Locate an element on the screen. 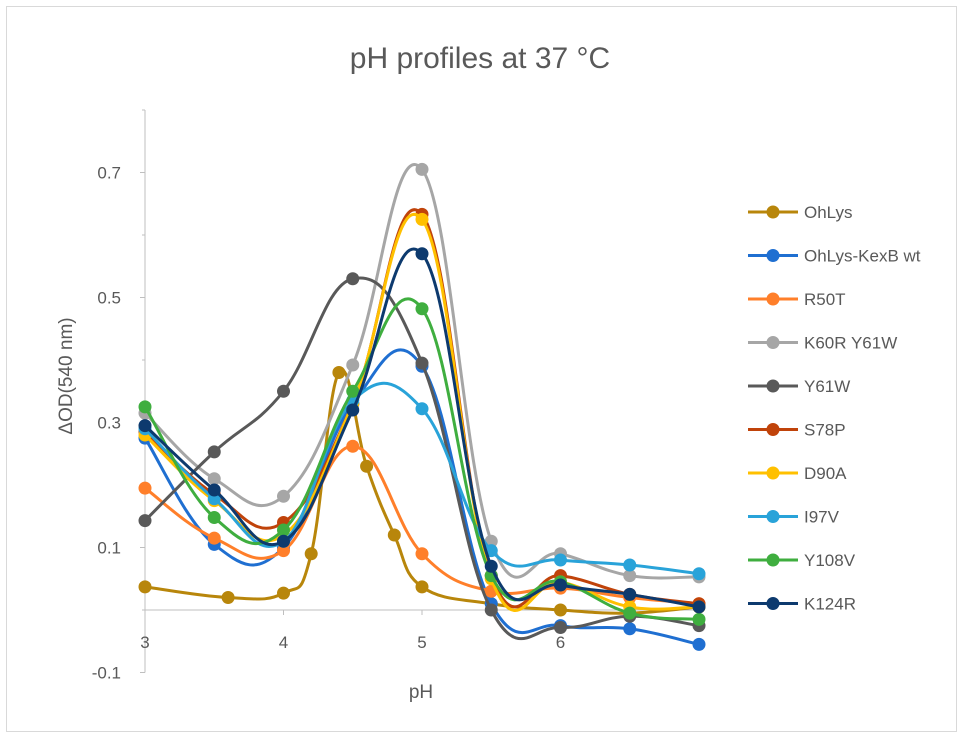 Image resolution: width=965 pixels, height=738 pixels. x-axis-label: pH is located at coordinates (421, 692).